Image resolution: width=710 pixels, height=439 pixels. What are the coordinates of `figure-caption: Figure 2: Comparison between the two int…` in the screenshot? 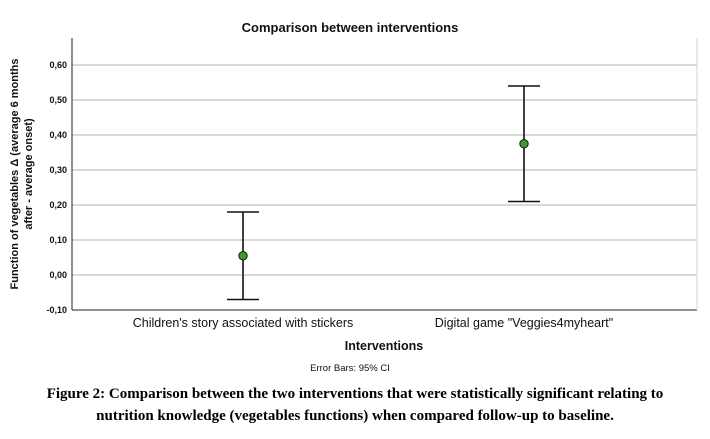 It's located at (355, 405).